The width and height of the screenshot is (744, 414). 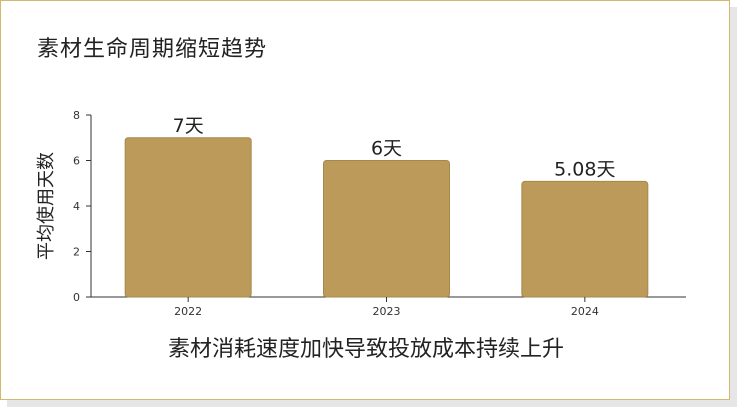 What do you see at coordinates (365, 349) in the screenshot?
I see `chart-caption: 素材消耗速度加快导致投放成本持续上升` at bounding box center [365, 349].